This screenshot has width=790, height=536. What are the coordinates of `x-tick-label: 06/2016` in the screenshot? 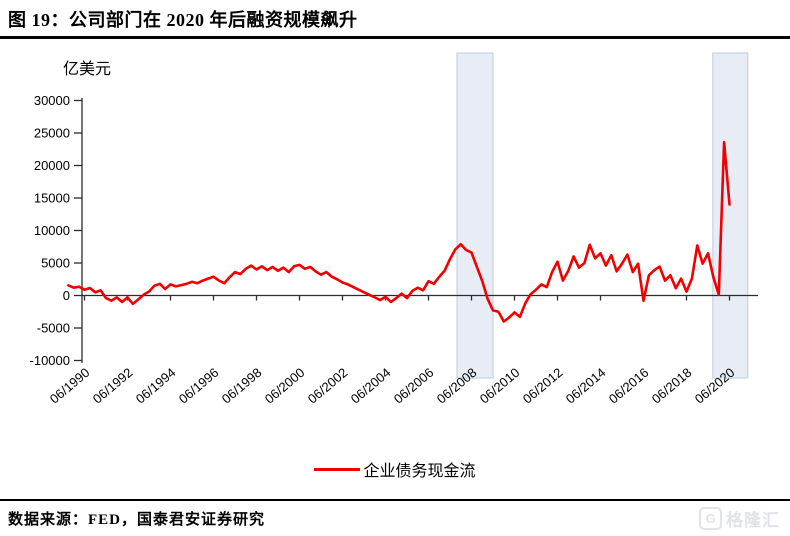 It's located at (629, 386).